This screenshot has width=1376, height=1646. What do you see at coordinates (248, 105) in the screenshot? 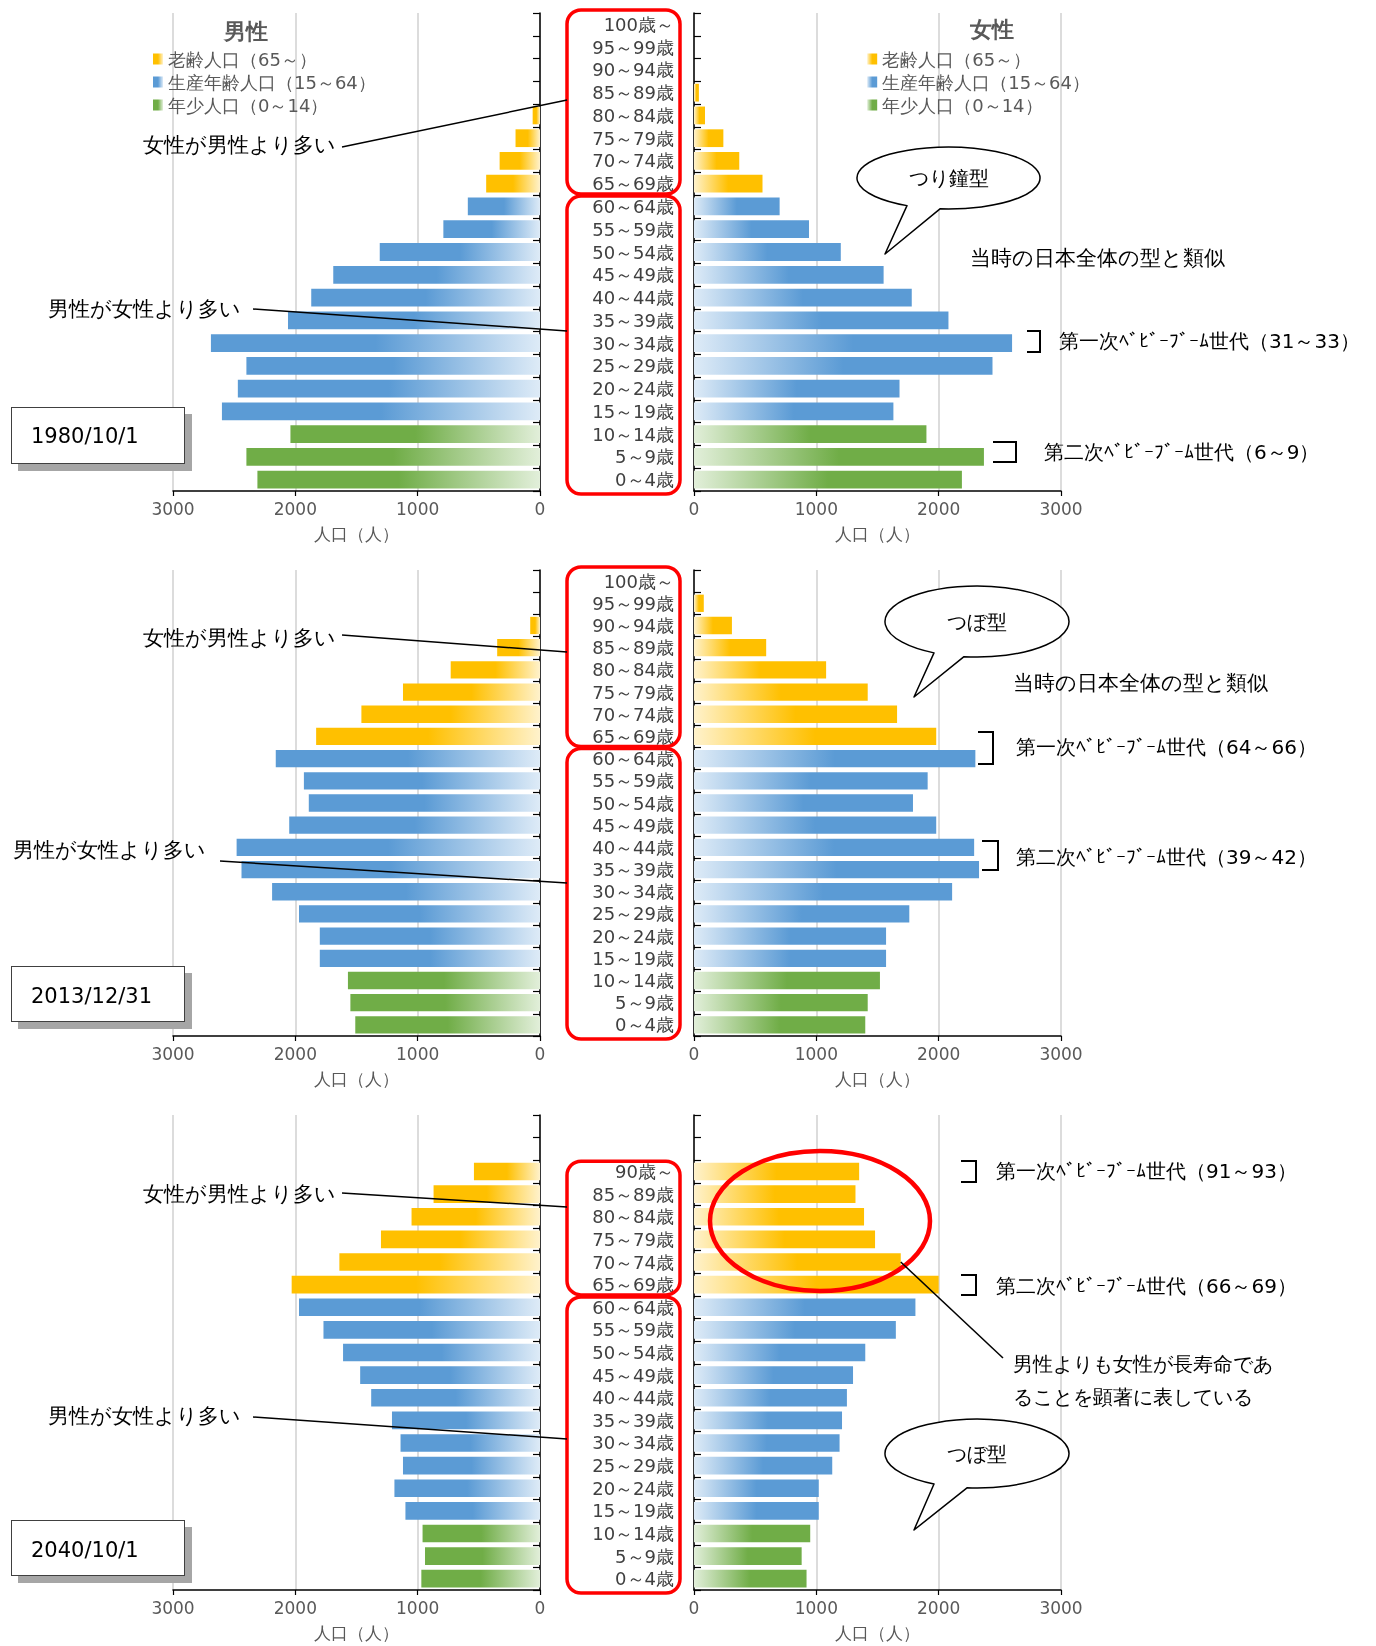
I see `legend-label: 年少人口（0～14）` at bounding box center [248, 105].